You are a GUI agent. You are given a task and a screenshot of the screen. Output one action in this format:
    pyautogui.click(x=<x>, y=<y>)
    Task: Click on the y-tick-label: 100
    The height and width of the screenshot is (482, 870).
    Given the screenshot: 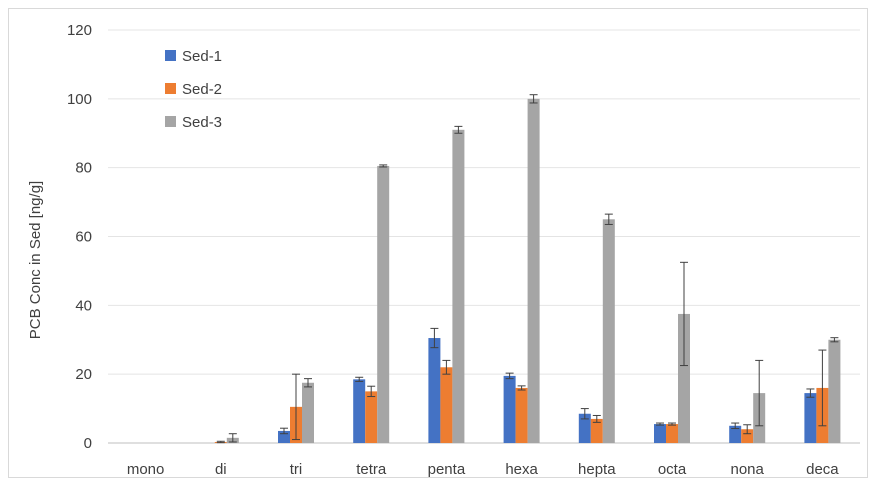 What is the action you would take?
    pyautogui.click(x=79, y=99)
    